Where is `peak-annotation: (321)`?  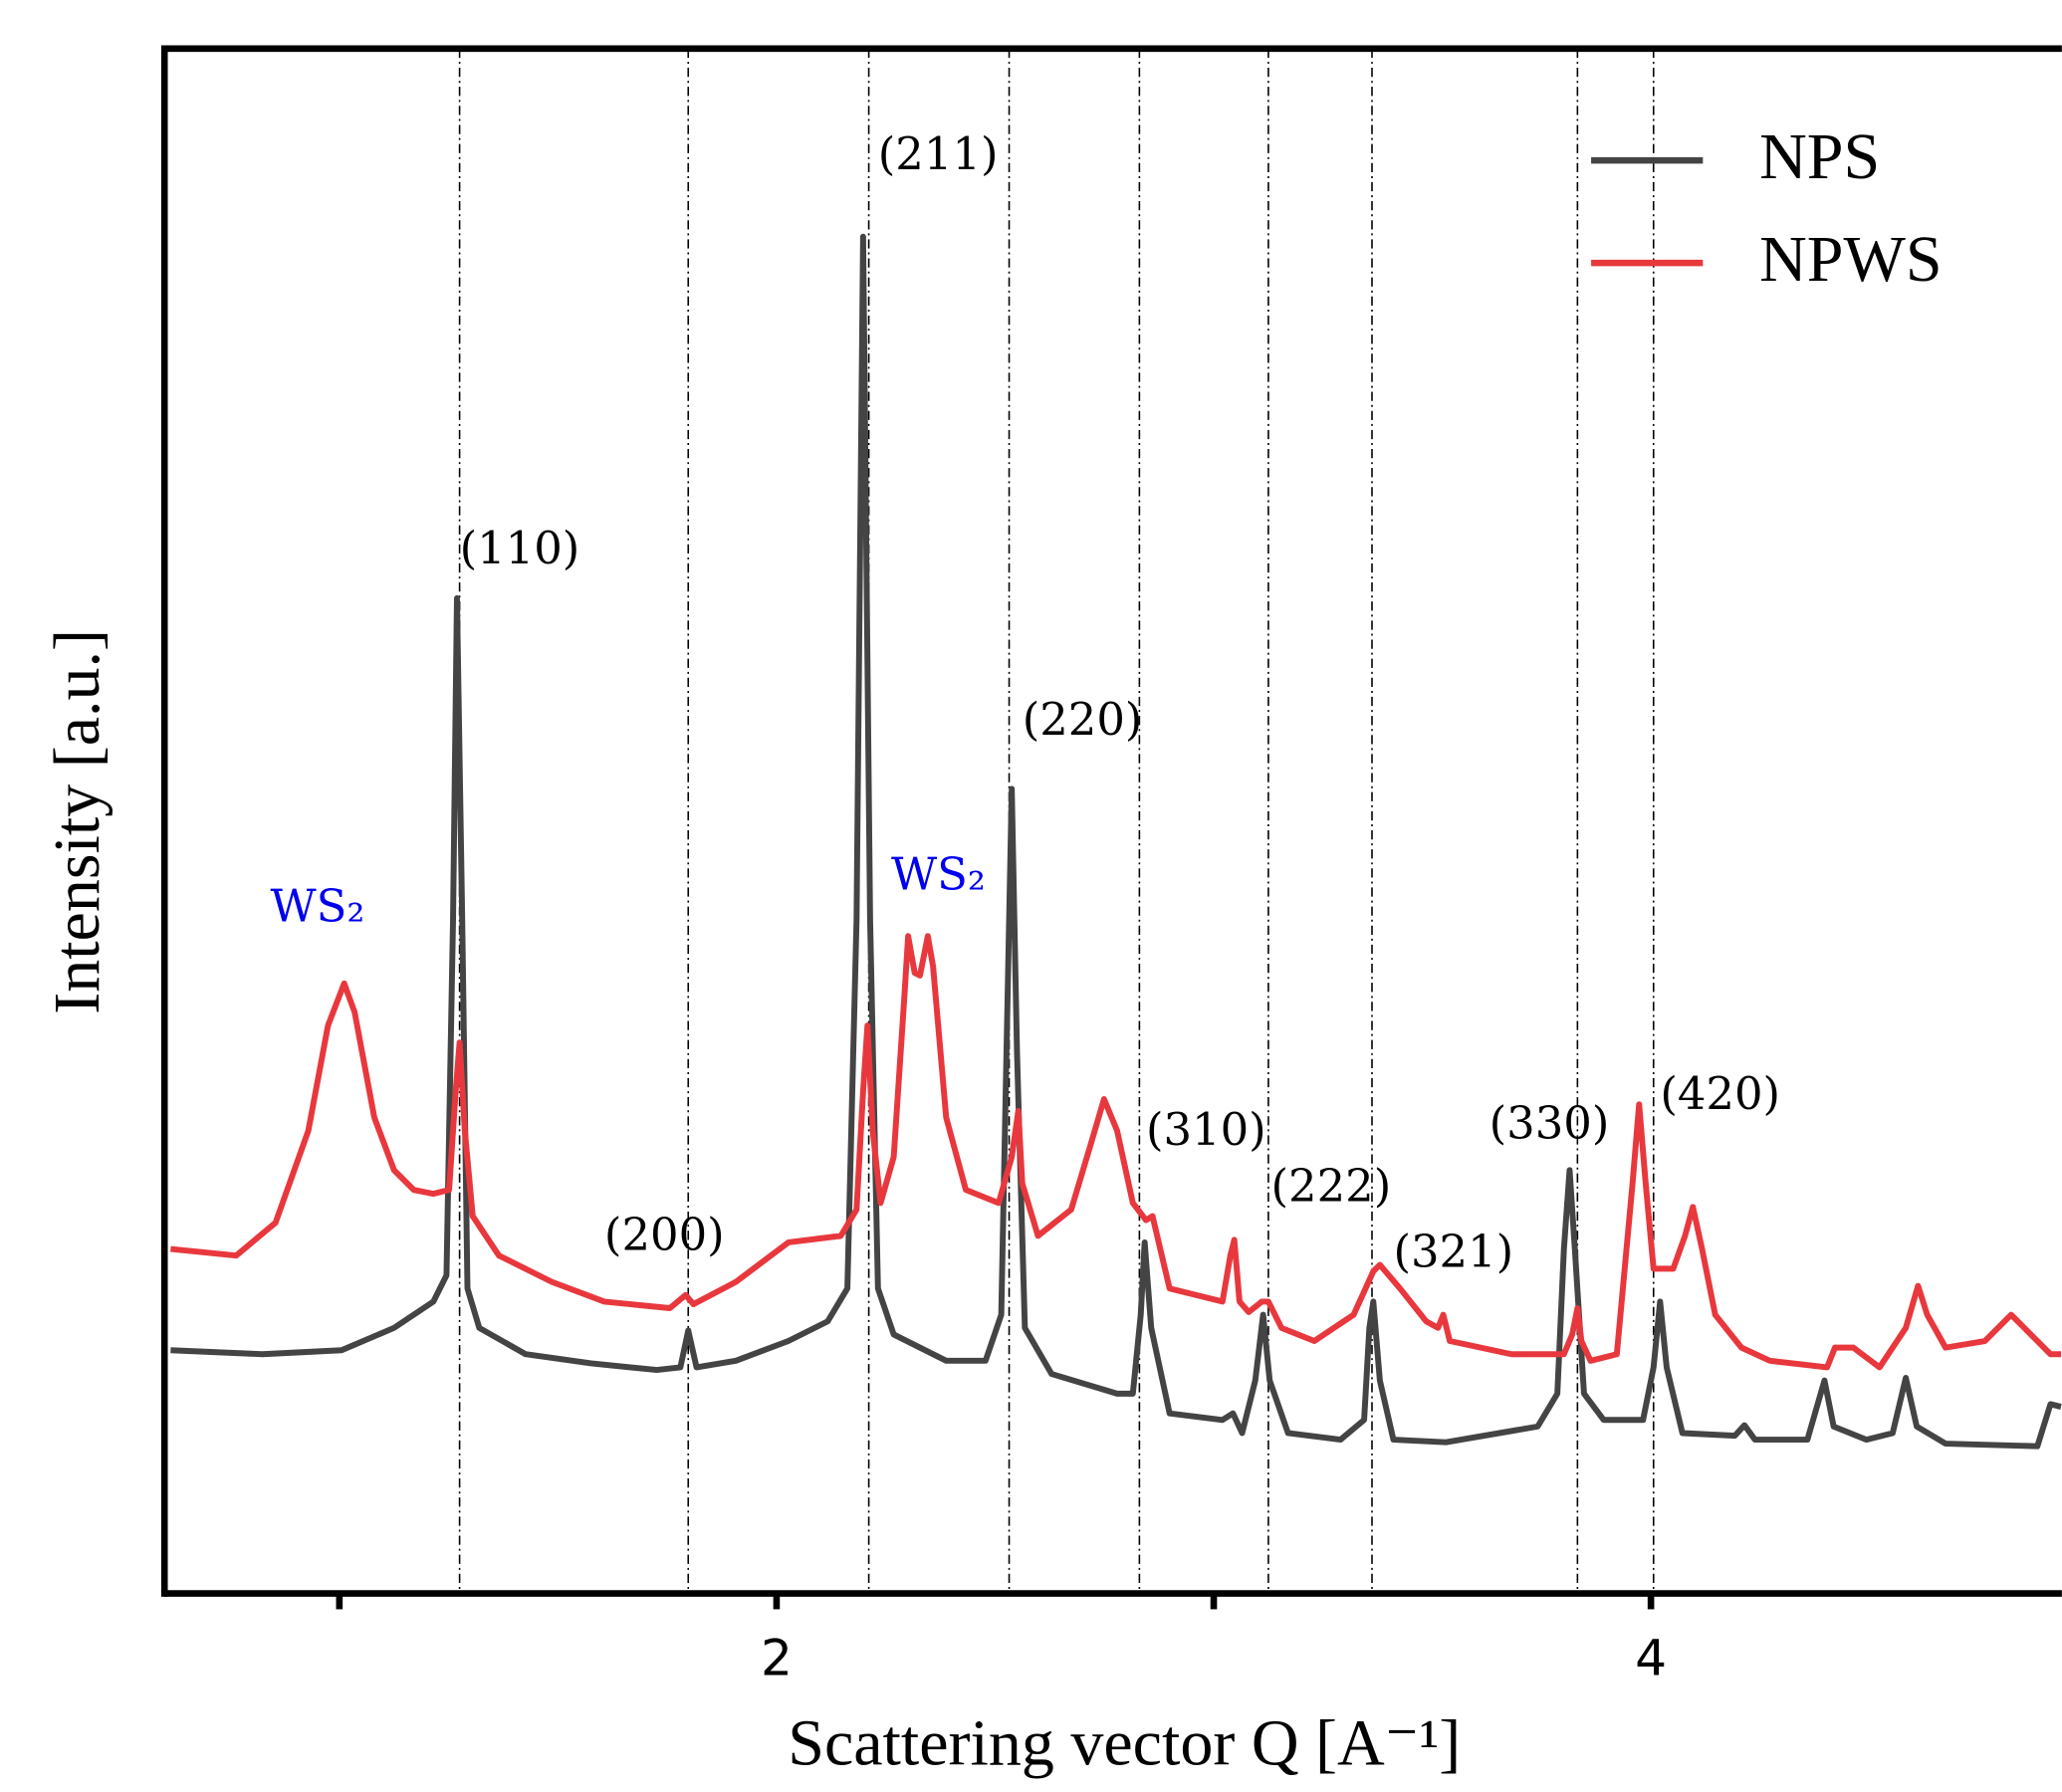 peak-annotation: (321) is located at coordinates (1453, 1252).